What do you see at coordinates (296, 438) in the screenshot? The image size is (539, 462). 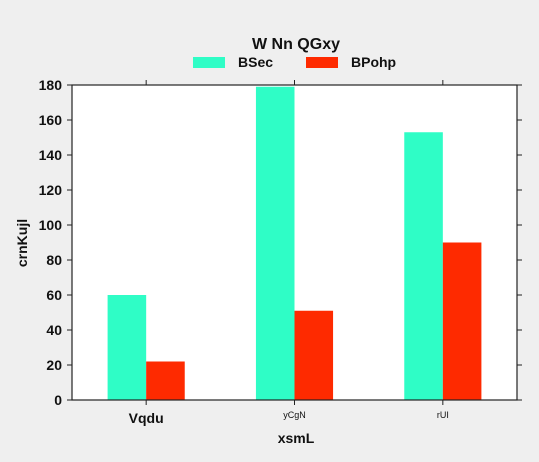 I see `x-axis-label: xsmL` at bounding box center [296, 438].